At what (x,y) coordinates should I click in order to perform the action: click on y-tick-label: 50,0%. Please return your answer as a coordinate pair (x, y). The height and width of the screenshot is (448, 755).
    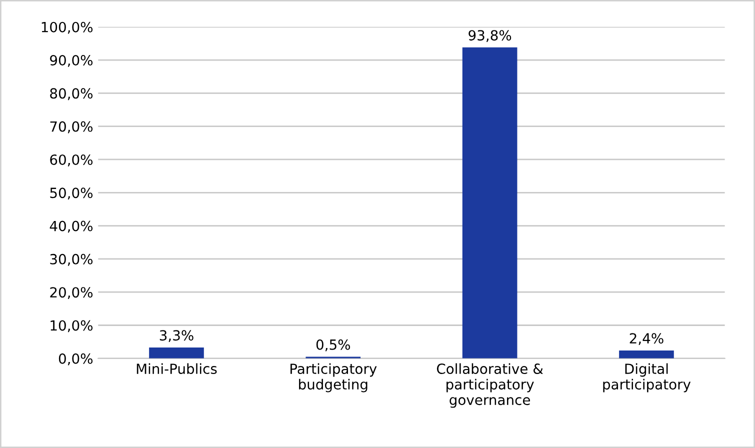
    Looking at the image, I should click on (71, 194).